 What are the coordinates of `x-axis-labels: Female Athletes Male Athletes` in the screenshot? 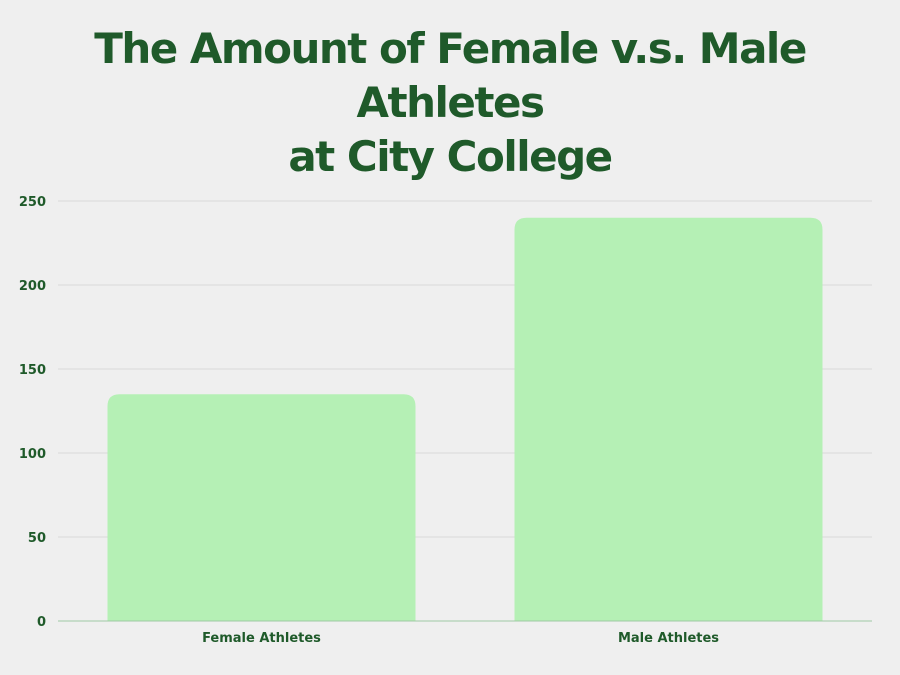 It's located at (460, 638).